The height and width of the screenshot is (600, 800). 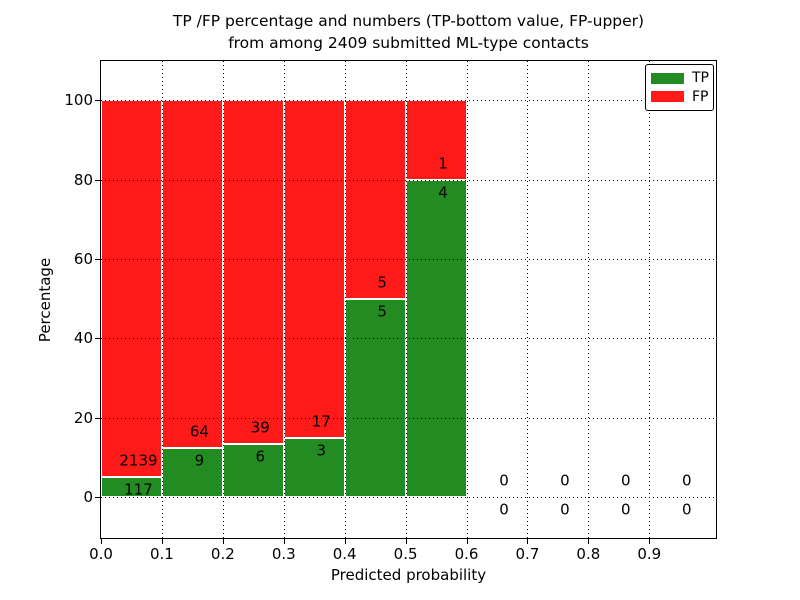 I want to click on y-tick-label: 100, so click(x=78, y=100).